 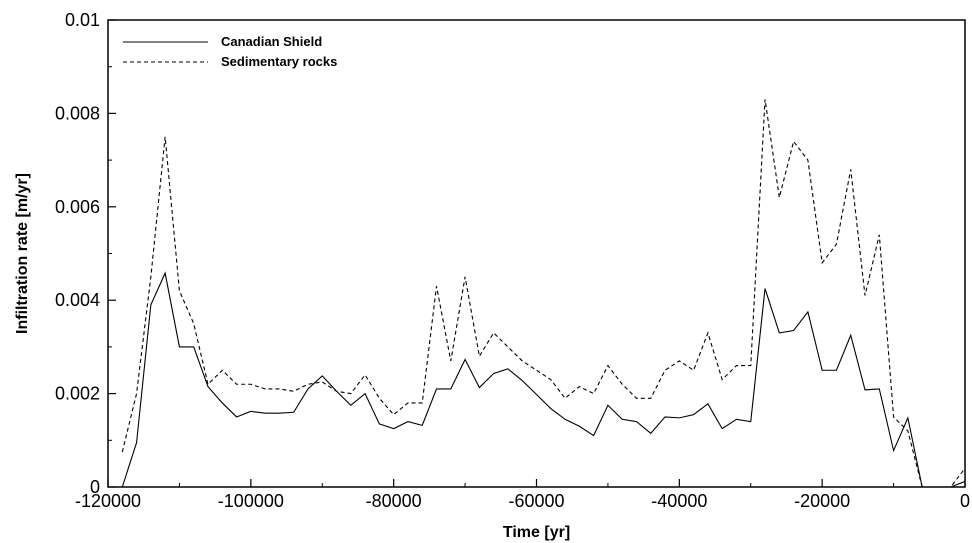 What do you see at coordinates (77, 113) in the screenshot?
I see `y-tick-label: 0.008` at bounding box center [77, 113].